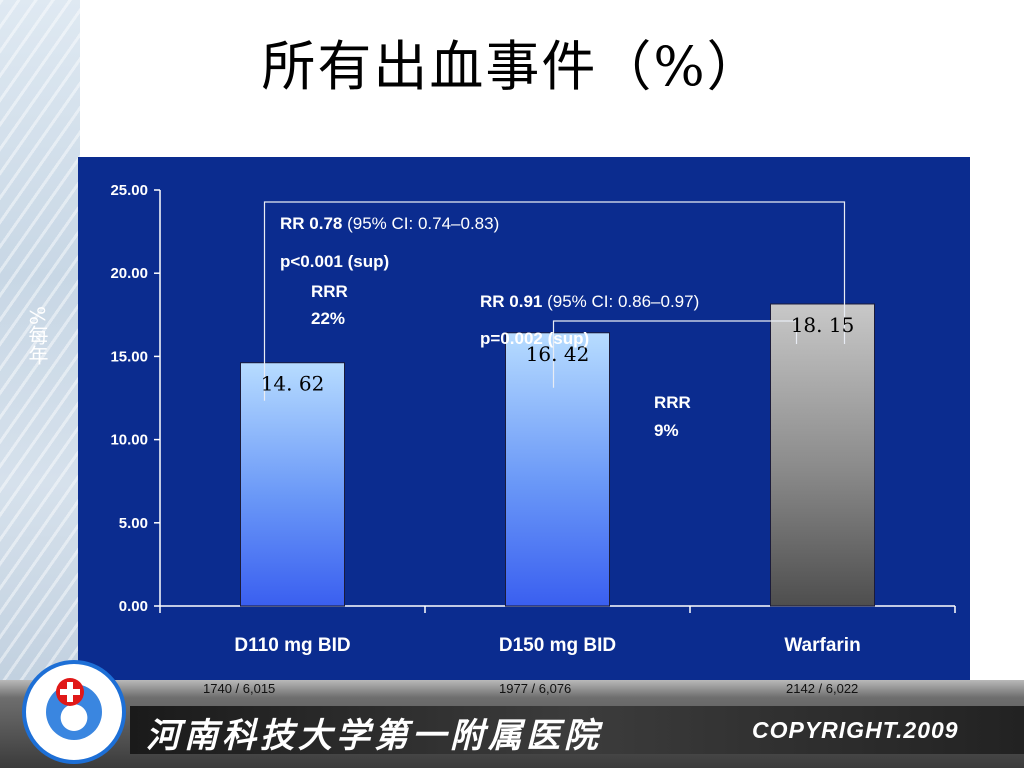 This screenshot has height=768, width=1024. Describe the element at coordinates (74, 712) in the screenshot. I see `hospital-logo` at that location.